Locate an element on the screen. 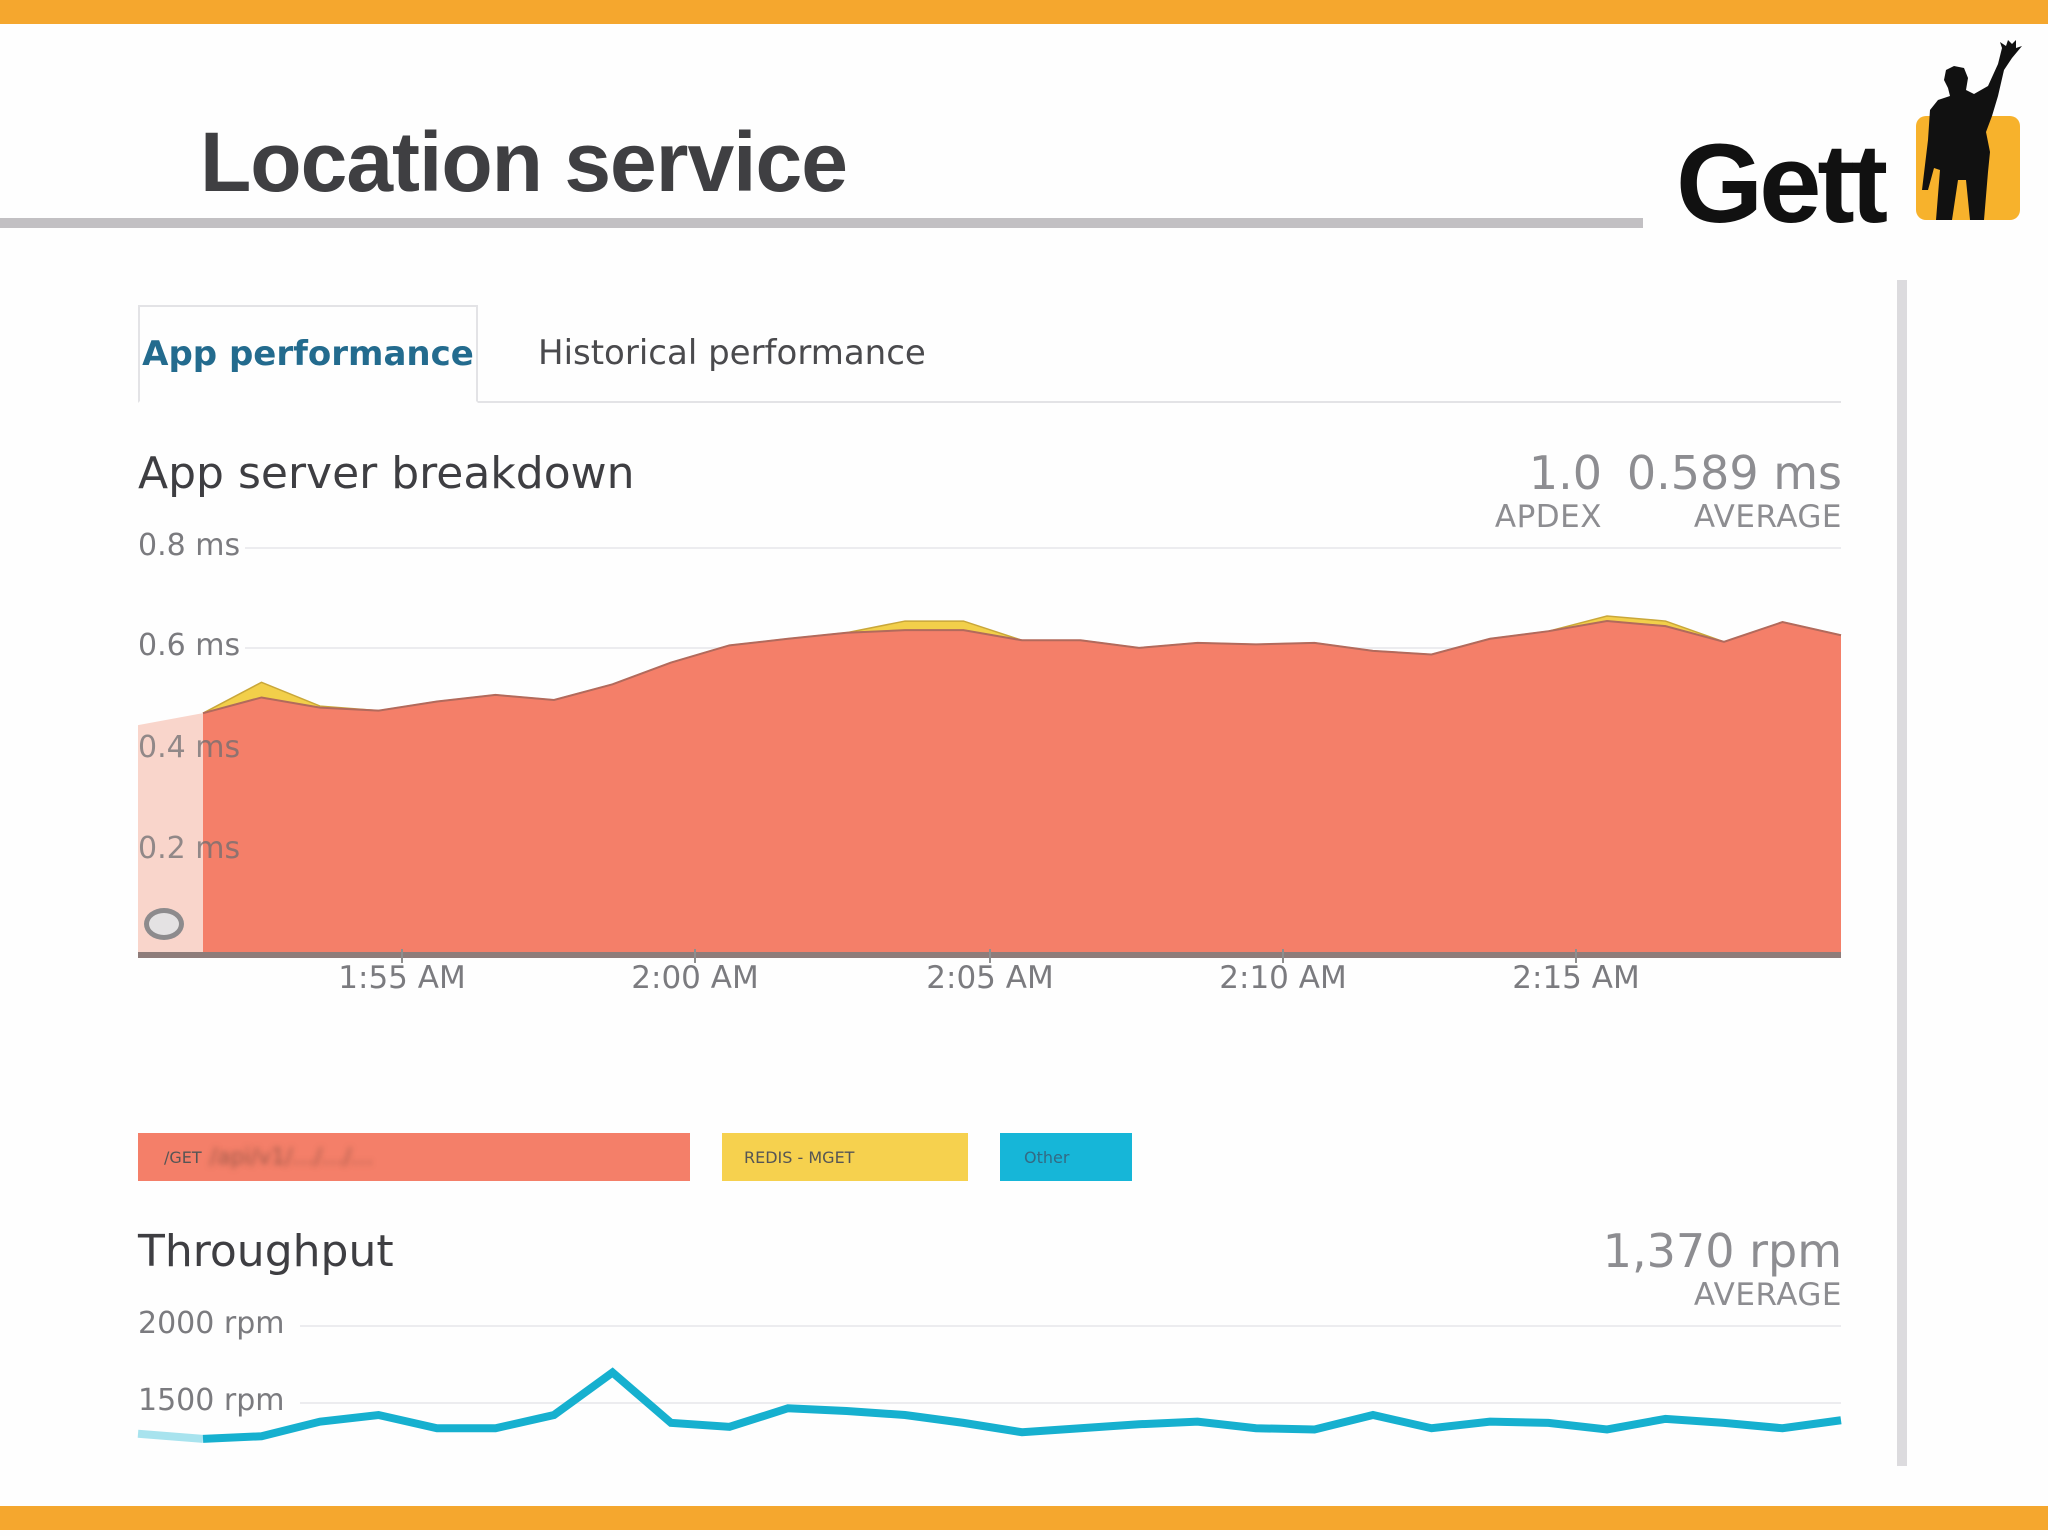 Image resolution: width=2048 pixels, height=1536 pixels. throughput-title: Throughput is located at coordinates (266, 1251).